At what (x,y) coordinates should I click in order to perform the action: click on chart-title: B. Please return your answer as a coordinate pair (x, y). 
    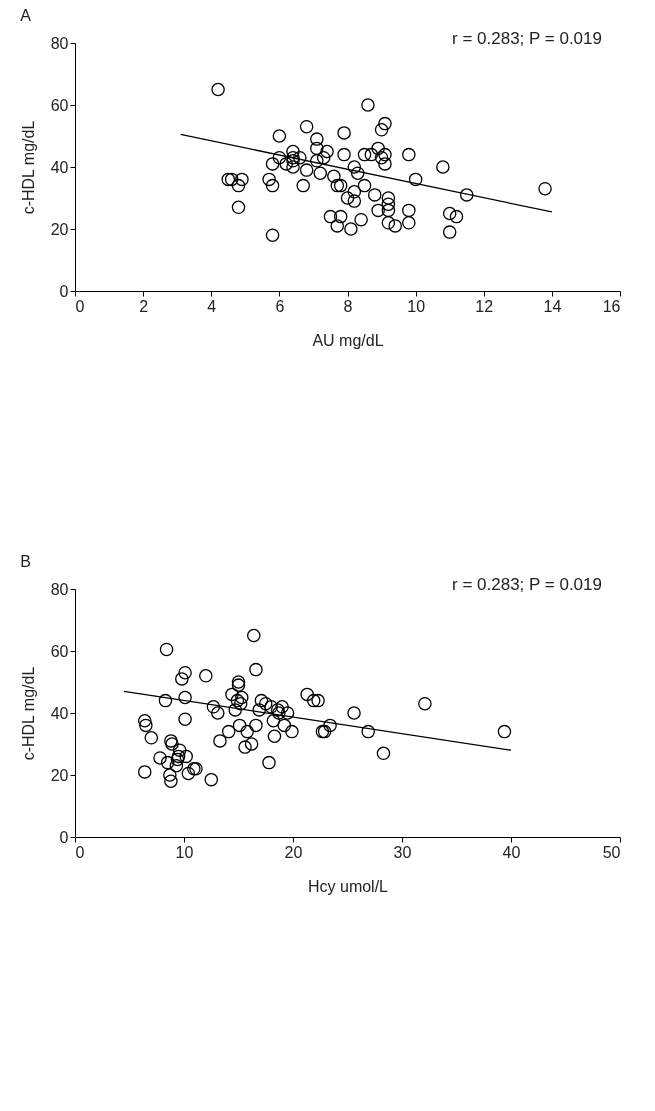
    Looking at the image, I should click on (25, 561).